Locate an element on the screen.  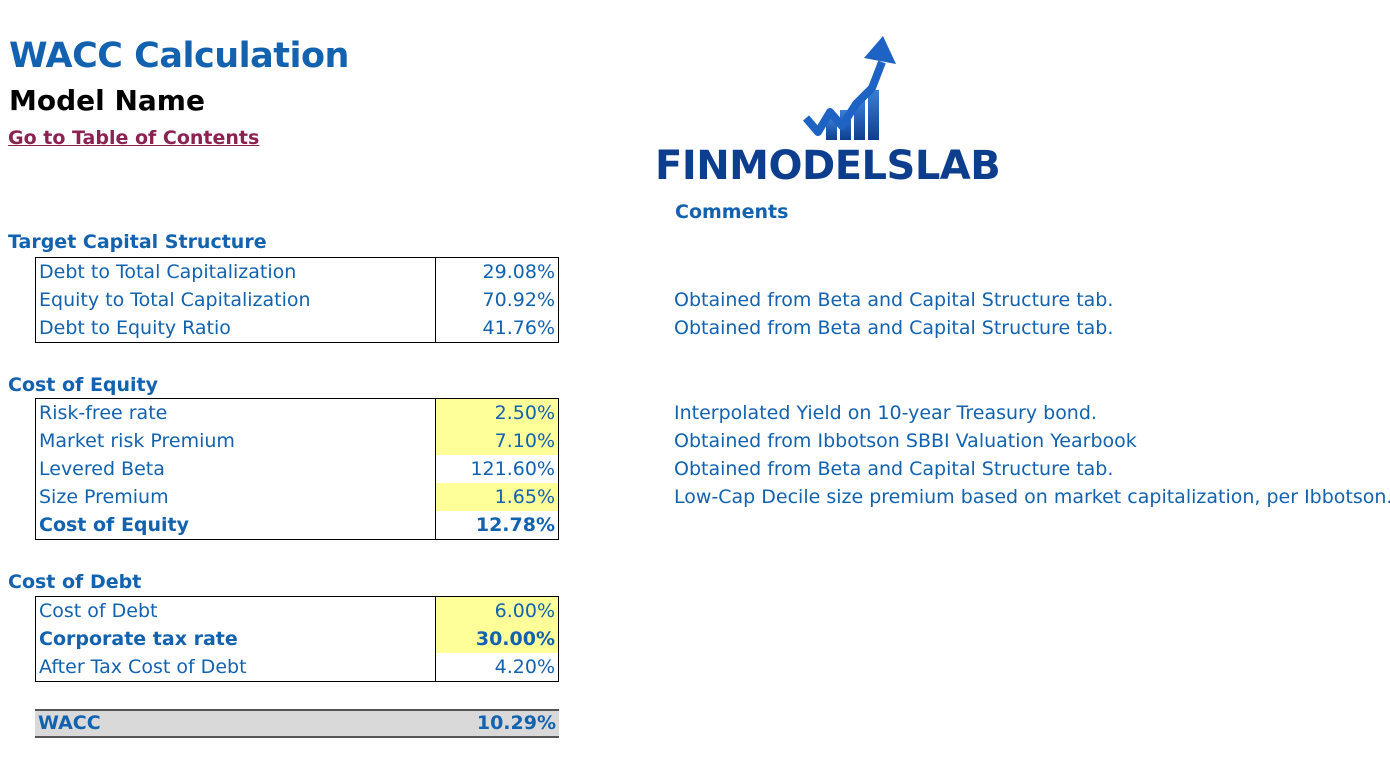
table-row: Debt to Equity Ratio 41.76% is located at coordinates (297, 328).